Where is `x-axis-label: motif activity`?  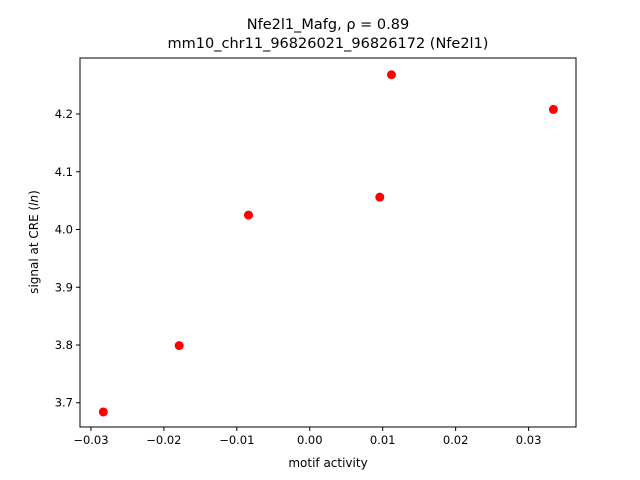 x-axis-label: motif activity is located at coordinates (327, 463).